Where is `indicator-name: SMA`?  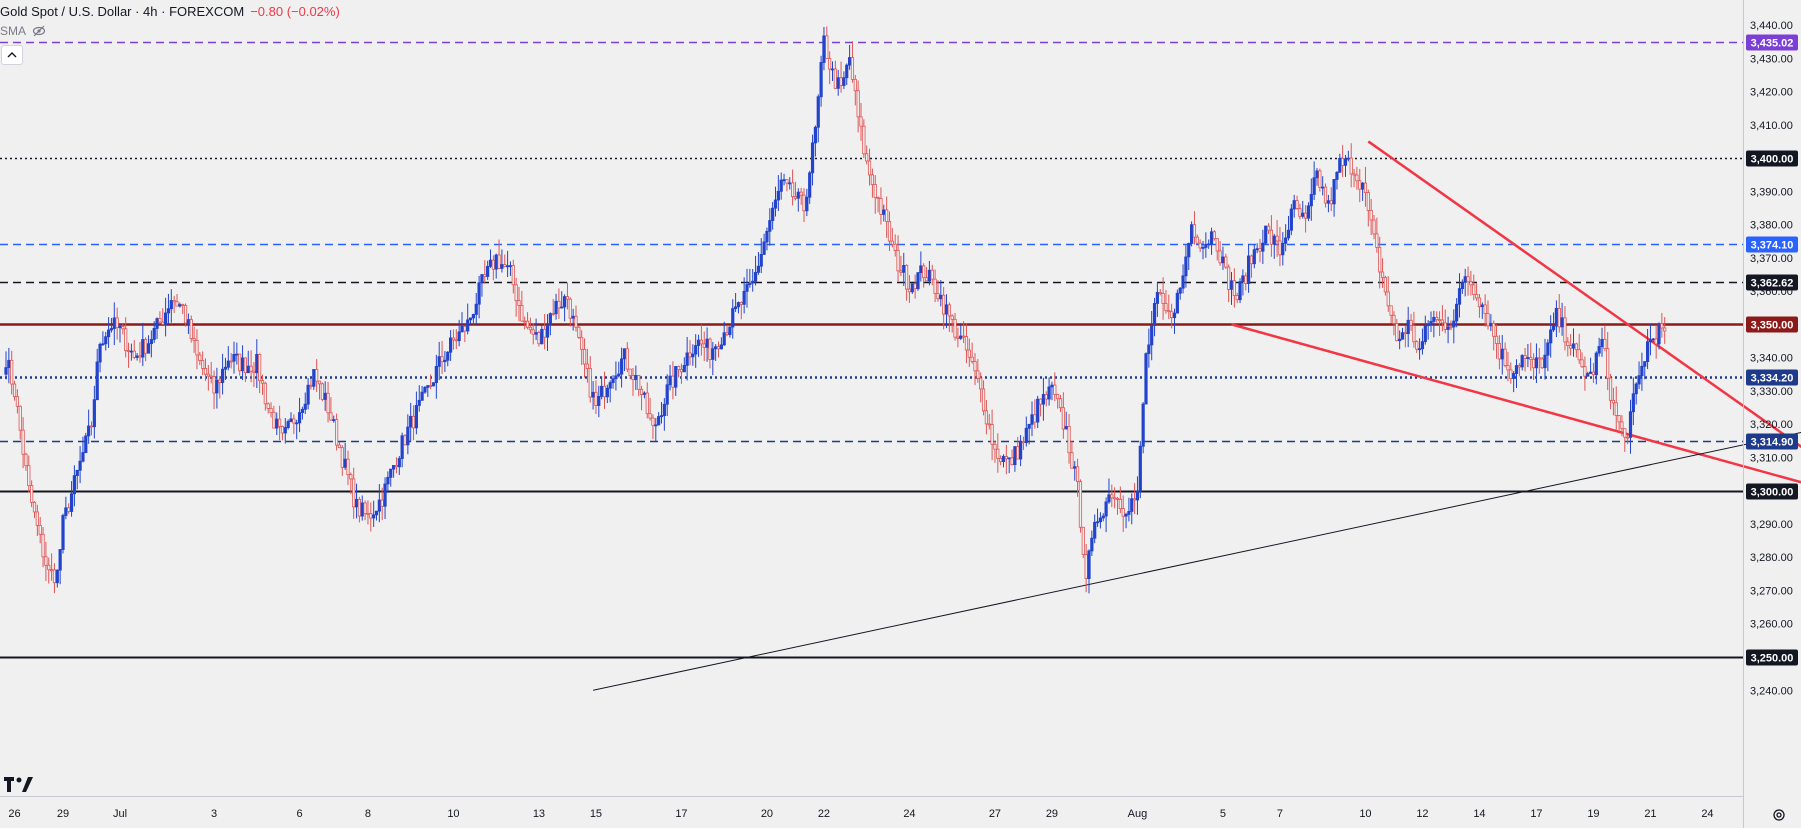 indicator-name: SMA is located at coordinates (13, 31).